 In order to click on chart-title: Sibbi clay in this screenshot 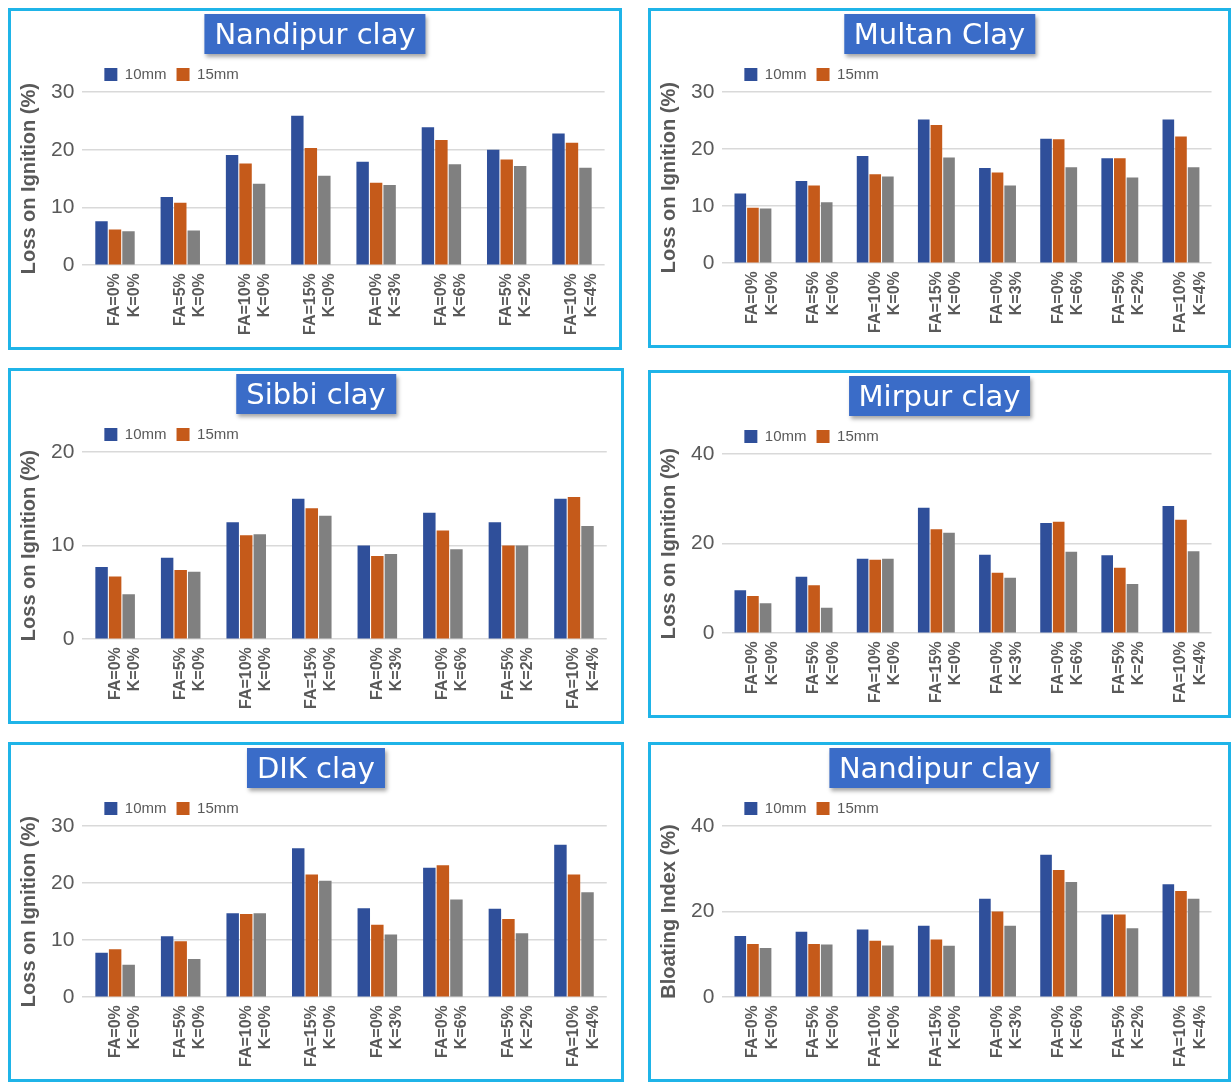, I will do `click(316, 394)`.